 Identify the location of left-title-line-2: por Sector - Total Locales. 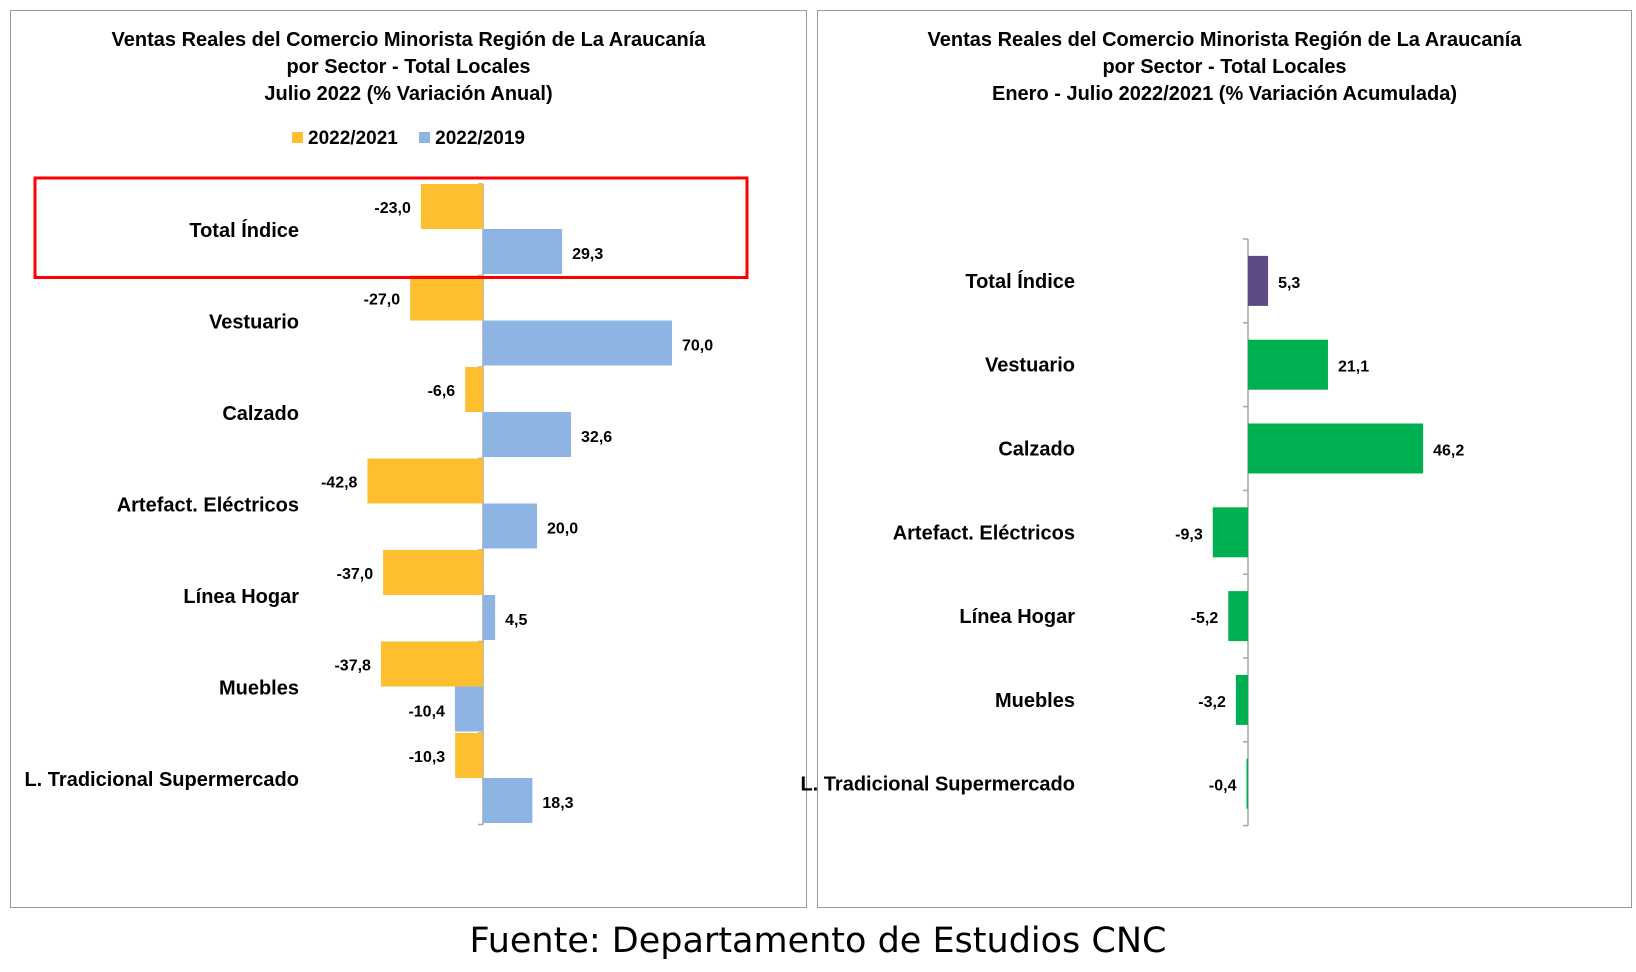
(408, 67).